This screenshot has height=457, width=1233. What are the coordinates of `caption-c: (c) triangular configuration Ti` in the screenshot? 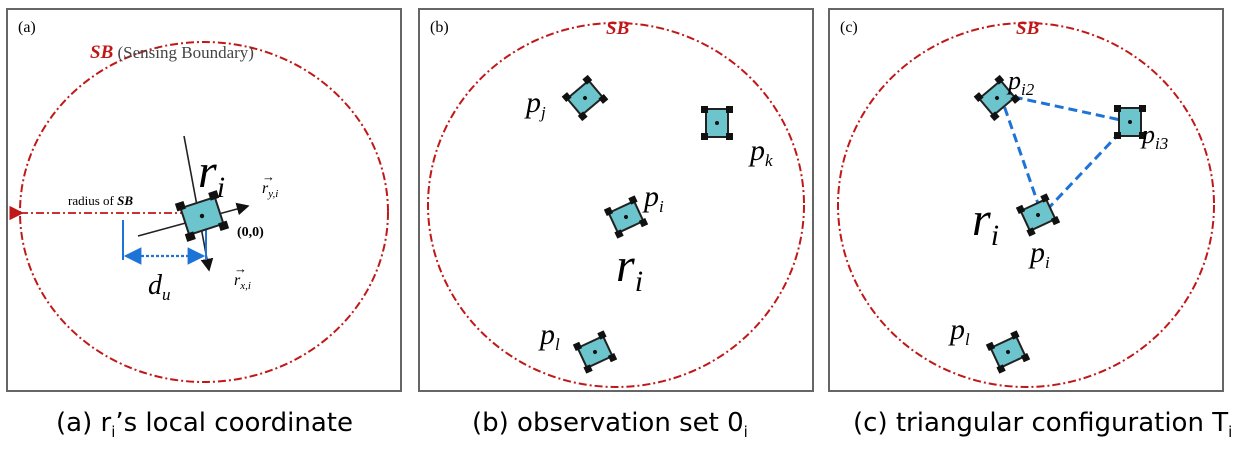 It's located at (1042, 425).